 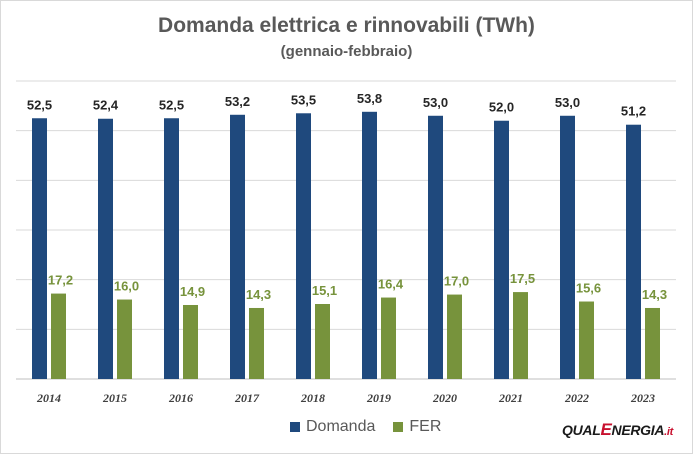 What do you see at coordinates (341, 426) in the screenshot?
I see `legend-label-domanda: Domanda` at bounding box center [341, 426].